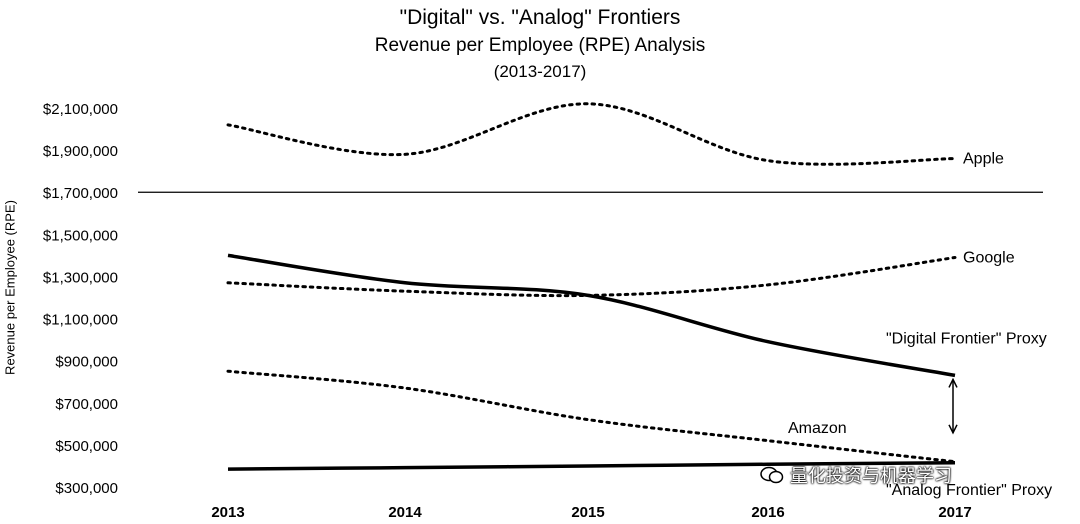 This screenshot has width=1080, height=524. What do you see at coordinates (983, 159) in the screenshot?
I see `series-label: Apple` at bounding box center [983, 159].